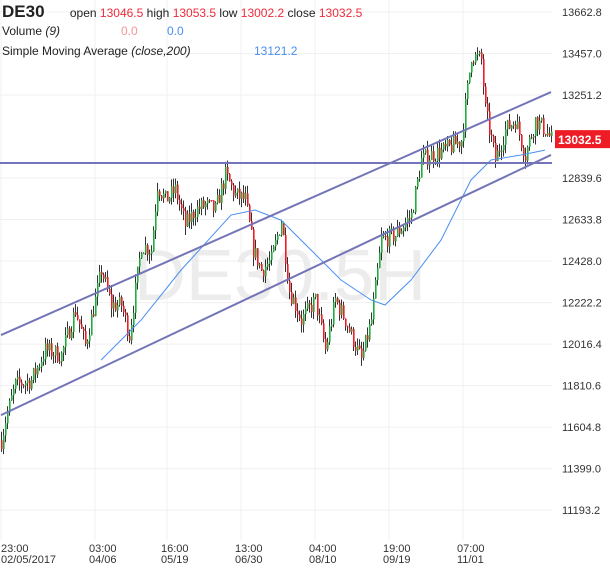  What do you see at coordinates (582, 13) in the screenshot?
I see `y-tick-label: 13662.8` at bounding box center [582, 13].